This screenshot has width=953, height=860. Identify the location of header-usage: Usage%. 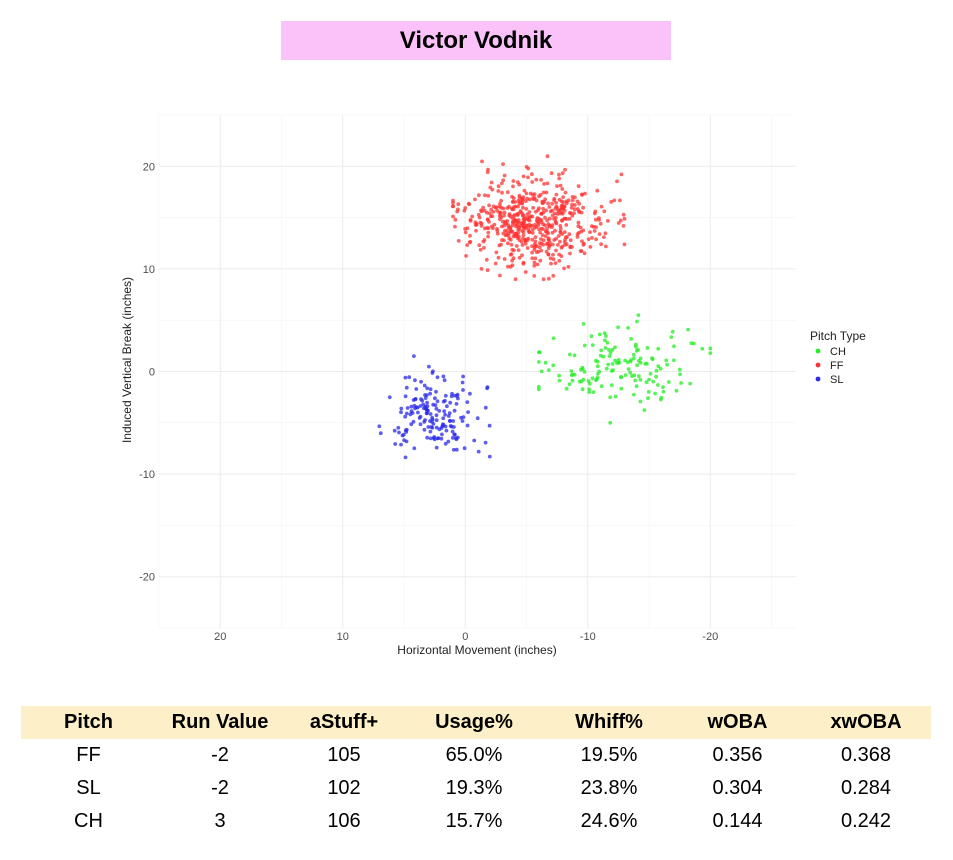
(474, 722).